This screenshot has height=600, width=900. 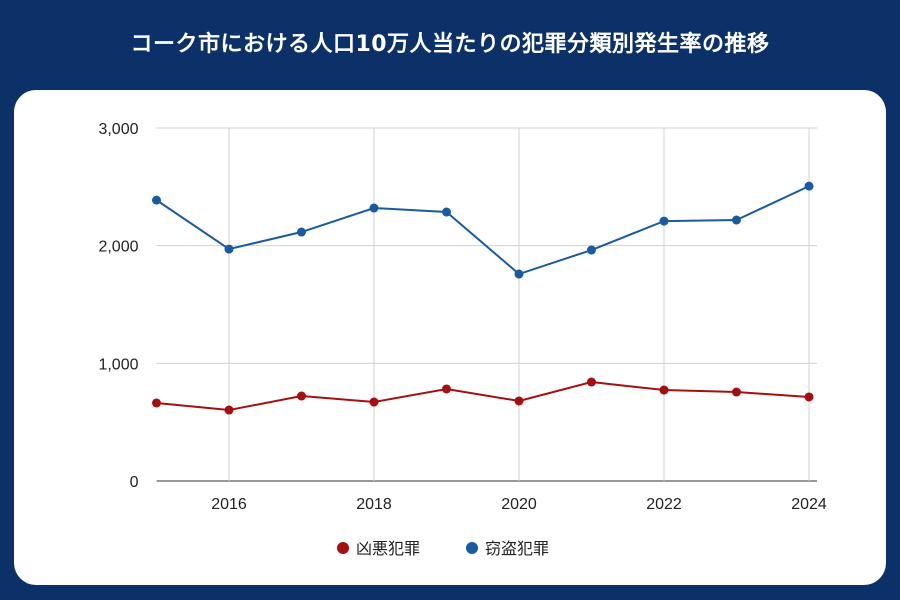 What do you see at coordinates (664, 504) in the screenshot?
I see `x-tick-label: 2022` at bounding box center [664, 504].